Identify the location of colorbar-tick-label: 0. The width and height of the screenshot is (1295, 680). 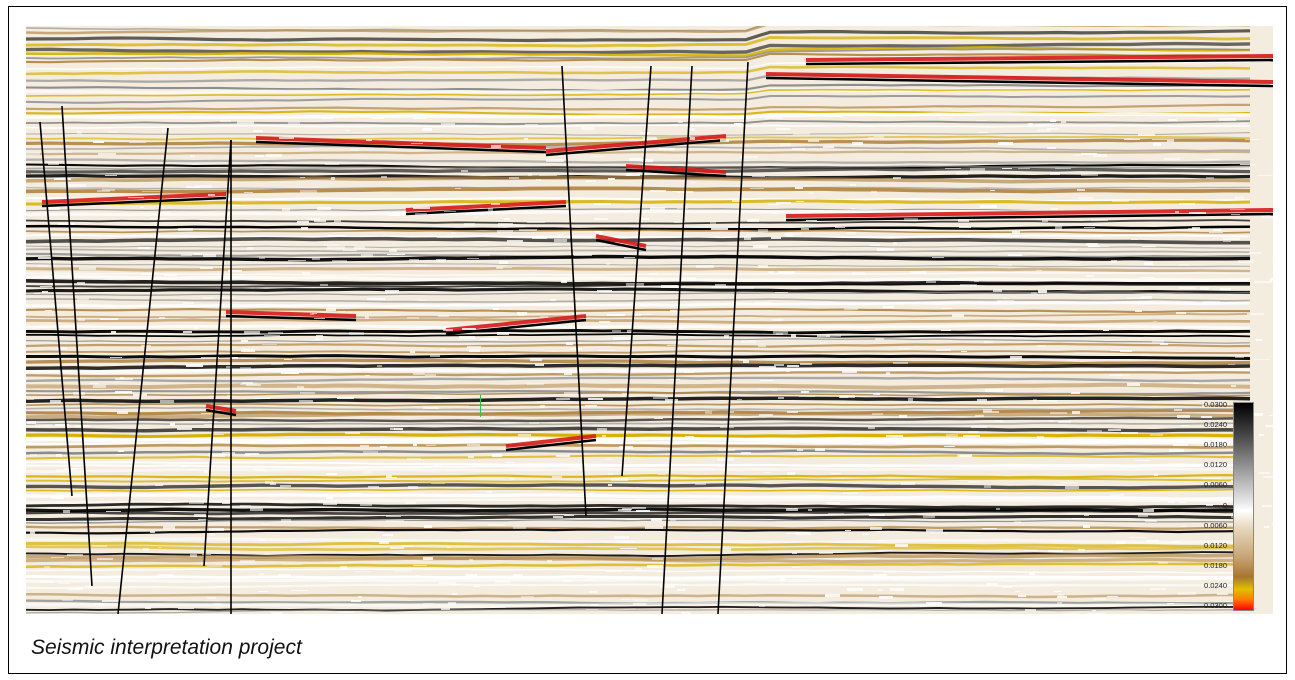
(1224, 505).